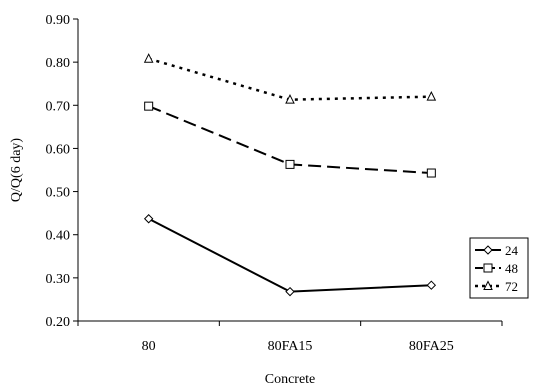  I want to click on x-tick-label: 80FA15, so click(290, 346).